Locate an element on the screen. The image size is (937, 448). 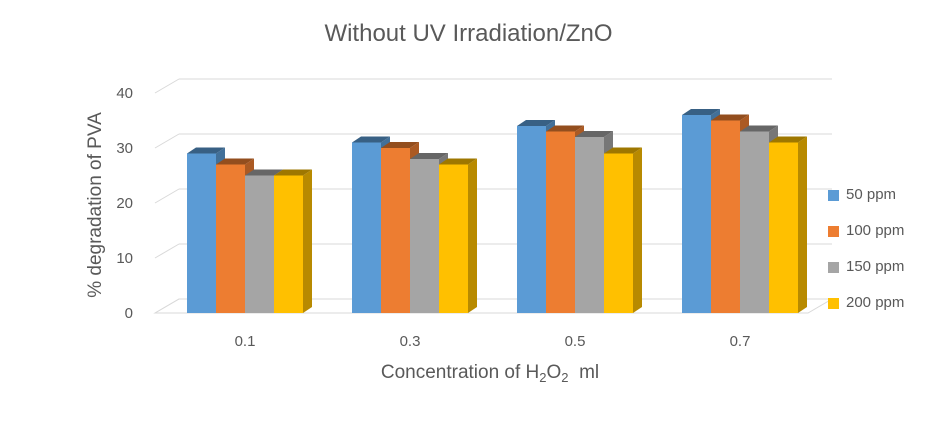
x-axis-title-sub2: 2 is located at coordinates (565, 377).